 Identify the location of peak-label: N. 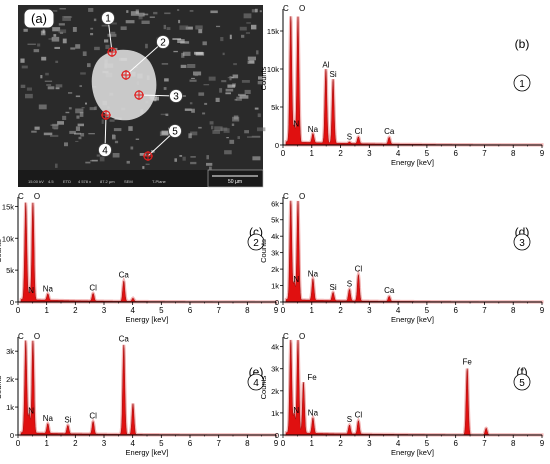
(296, 123).